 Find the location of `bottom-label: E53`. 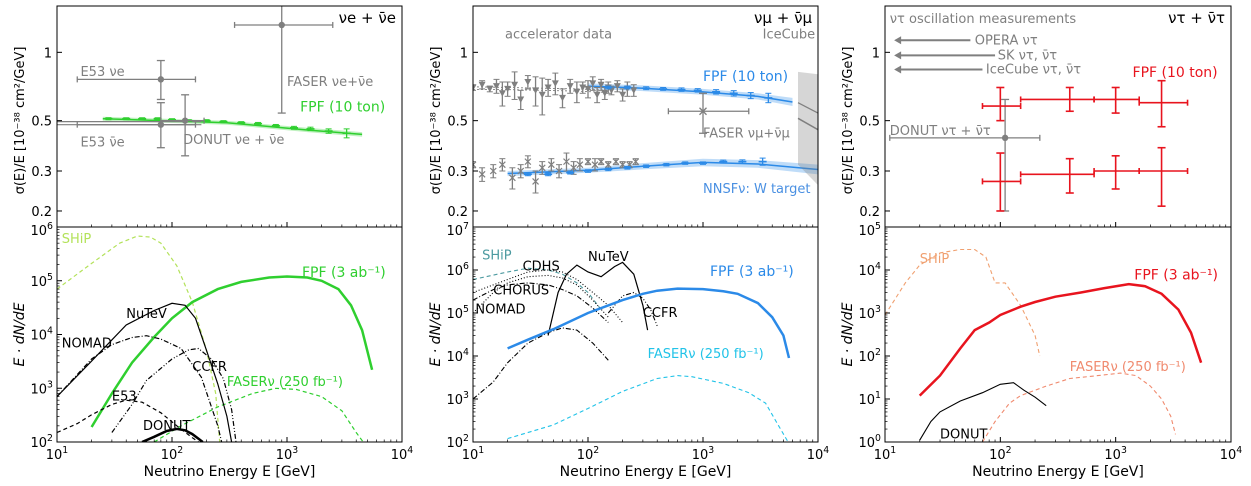

bottom-label: E53 is located at coordinates (124, 397).